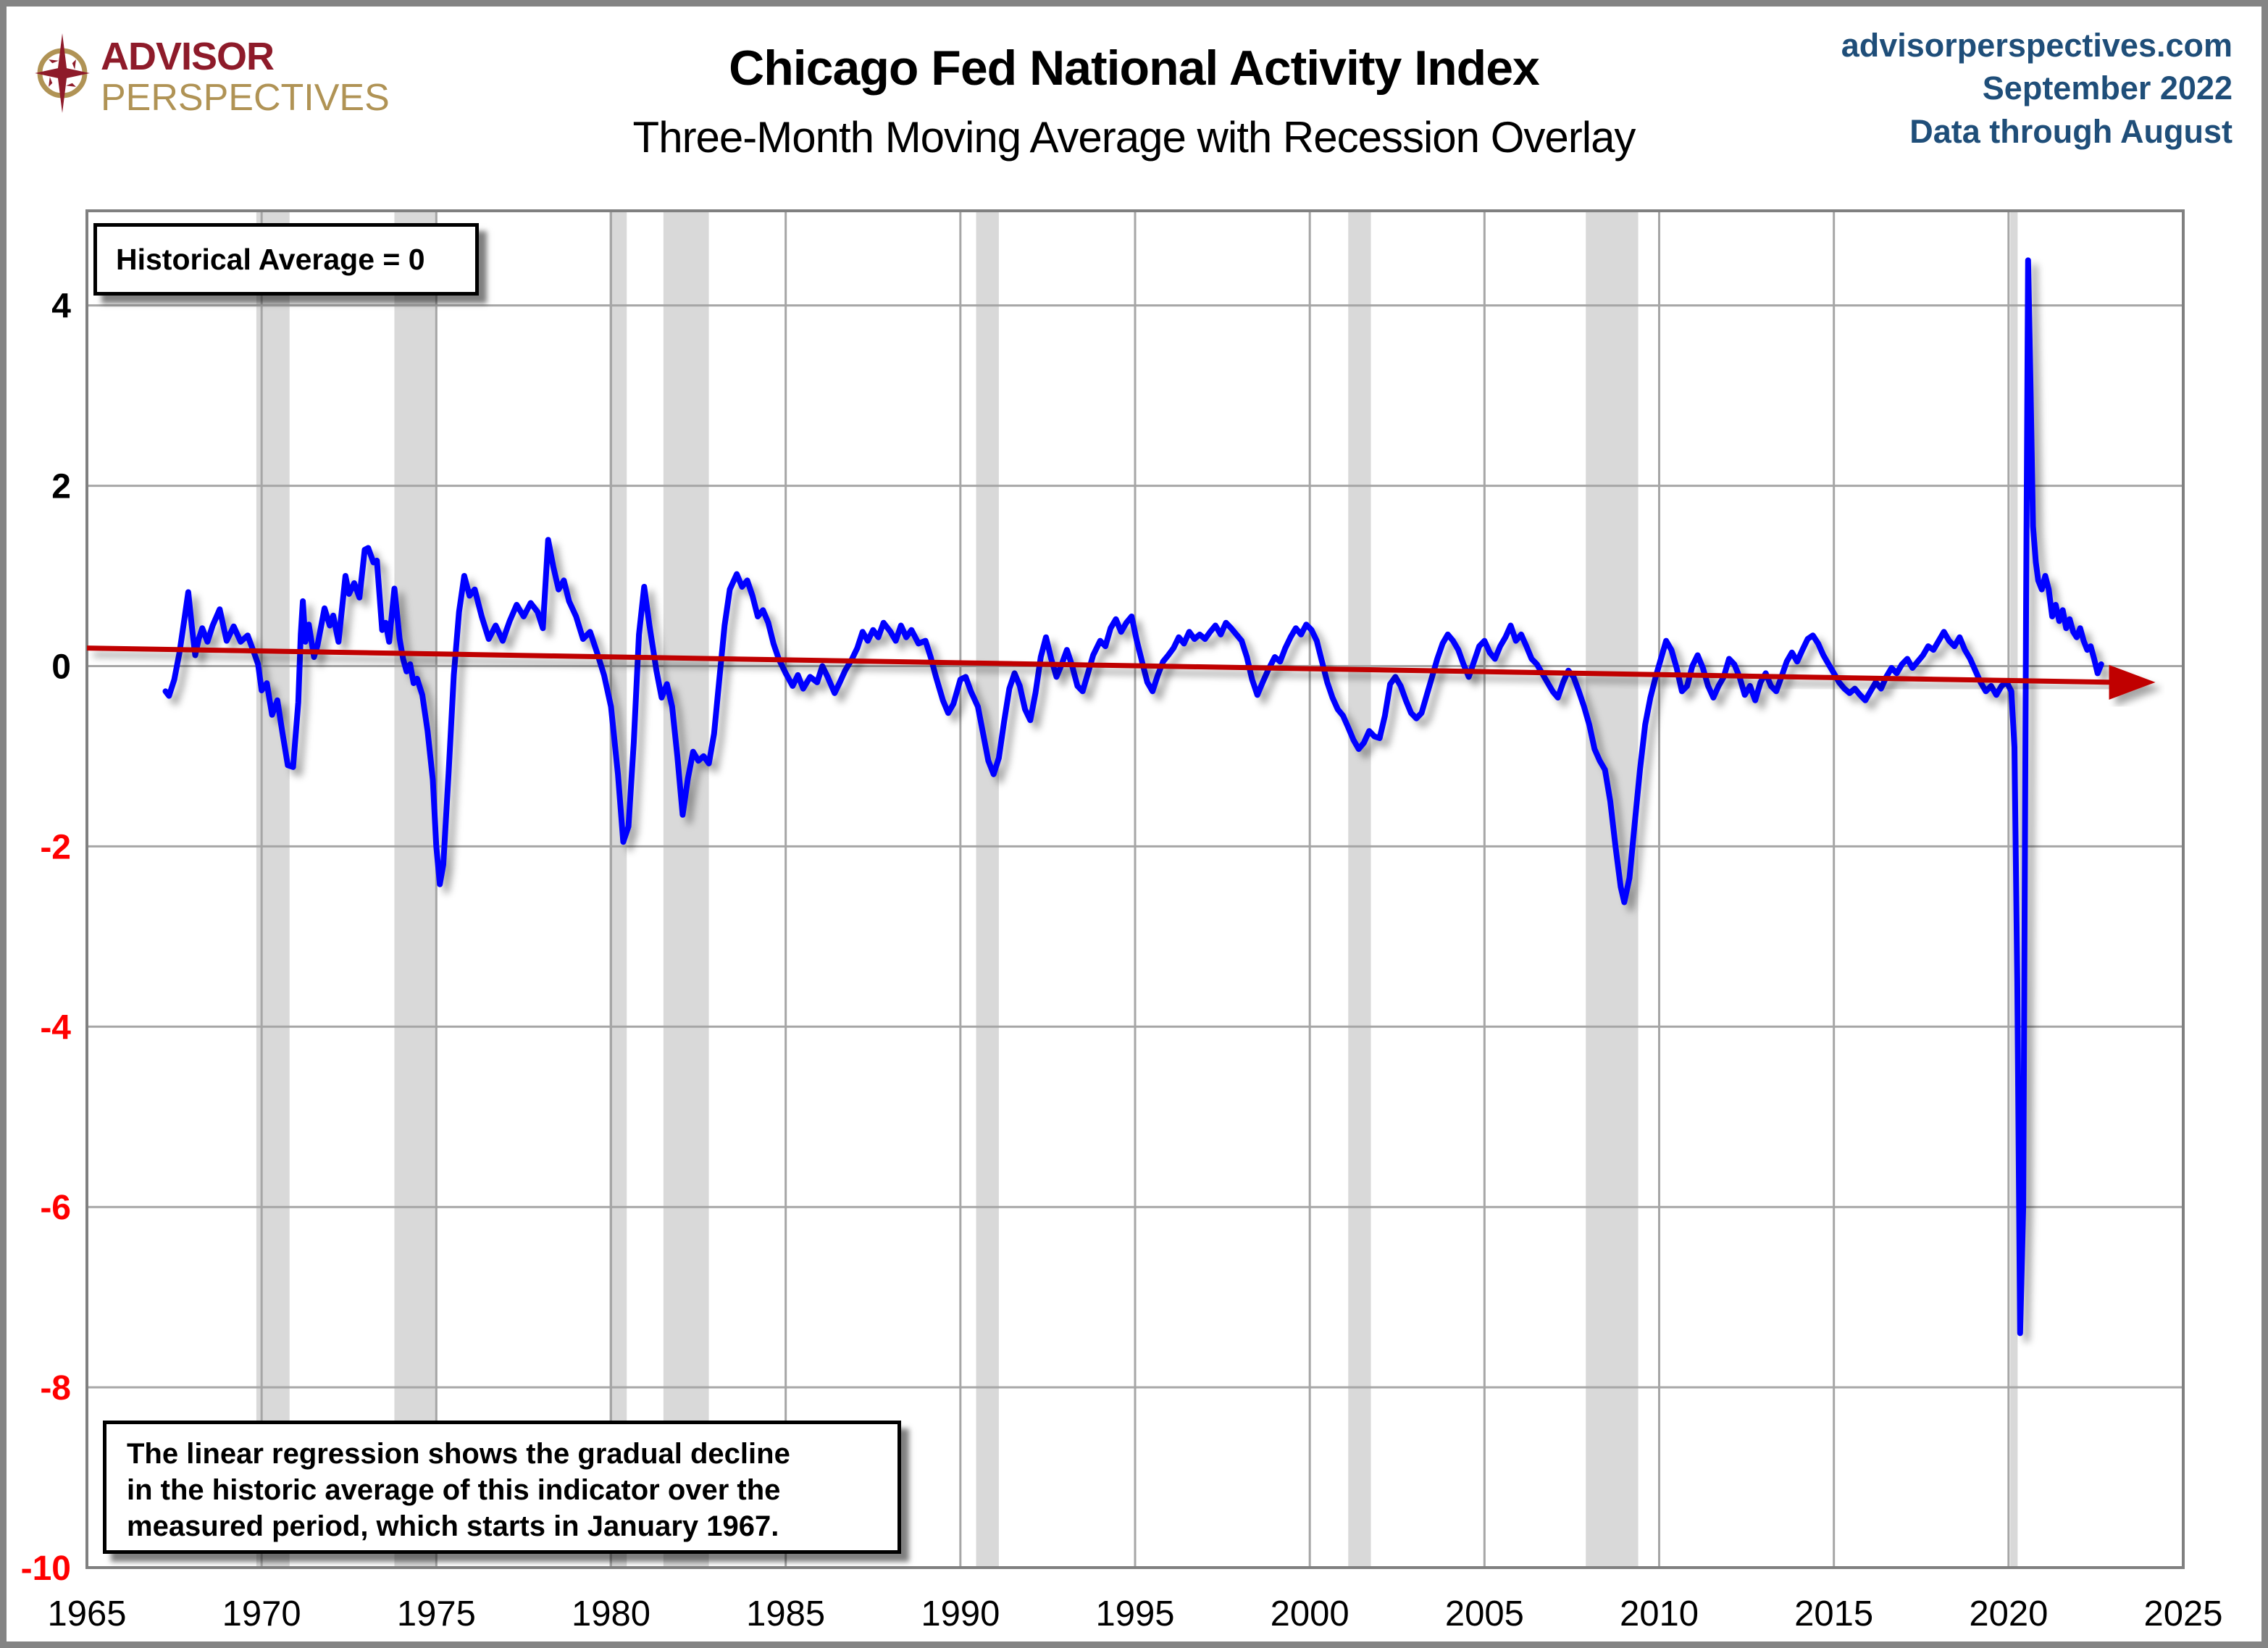 This screenshot has width=2268, height=1648. What do you see at coordinates (61, 307) in the screenshot?
I see `y-axis-label-4: 4` at bounding box center [61, 307].